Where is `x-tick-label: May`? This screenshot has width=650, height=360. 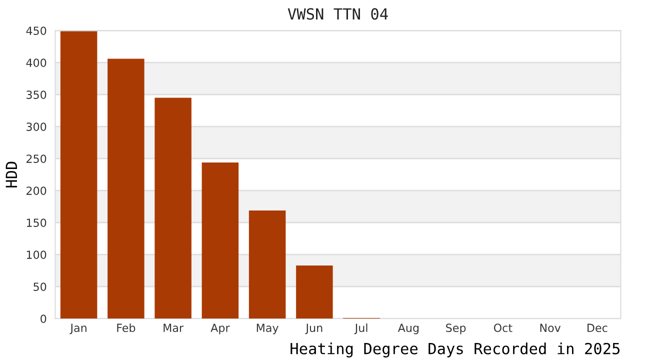 x-tick-label: May is located at coordinates (267, 329).